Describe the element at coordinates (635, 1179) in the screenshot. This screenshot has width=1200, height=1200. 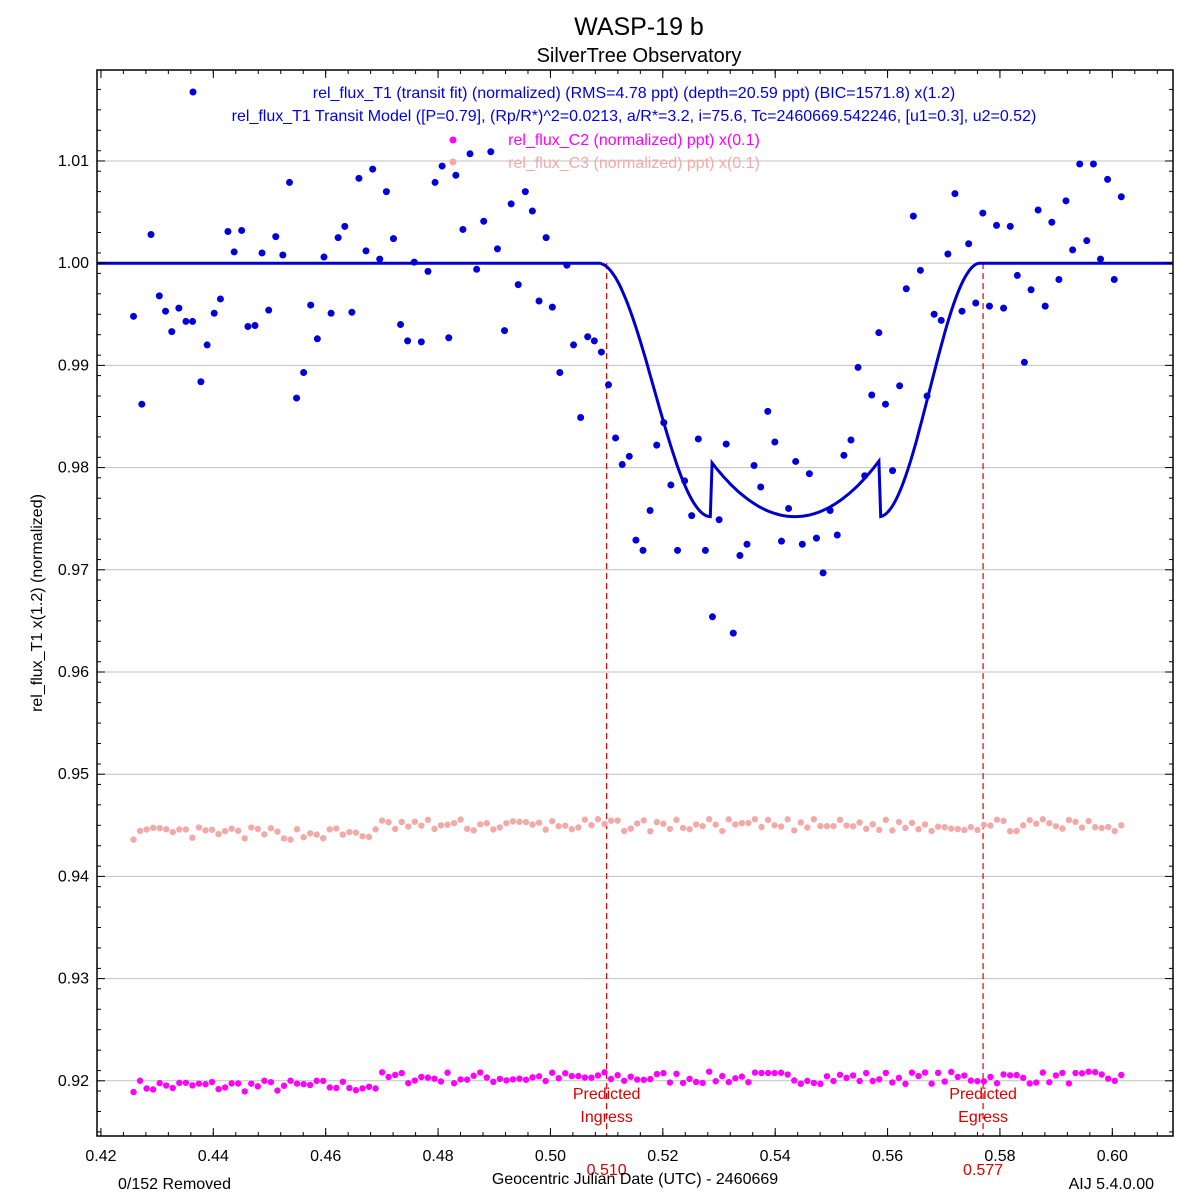
I see `x-axis-label: Geocentric Julian Date (UTC) - 2460669` at that location.